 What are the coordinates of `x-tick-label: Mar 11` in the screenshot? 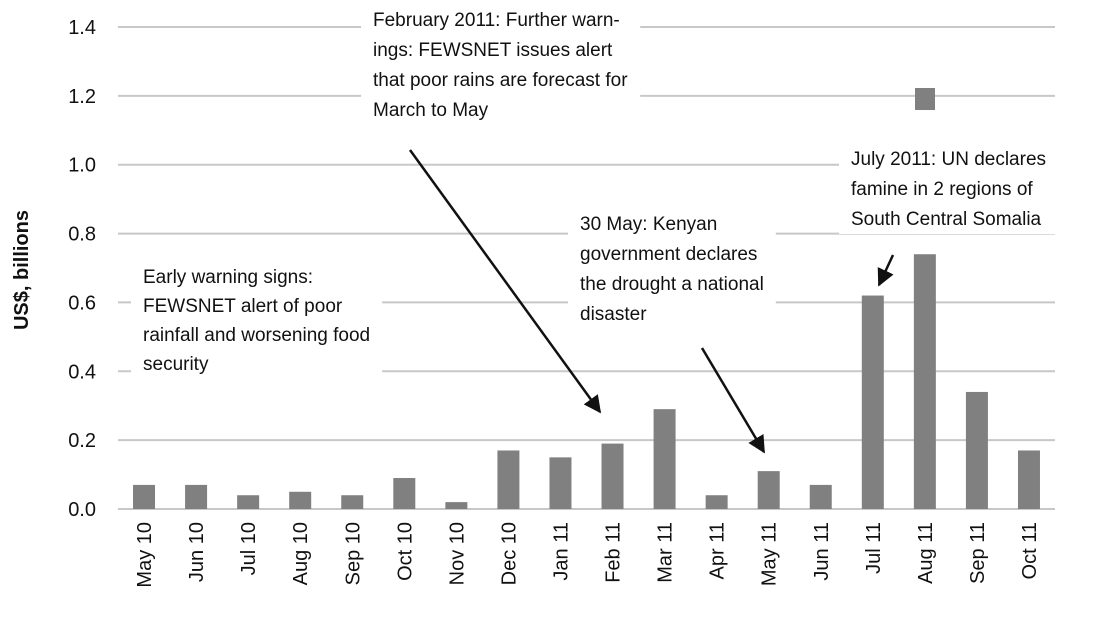 It's located at (666, 552).